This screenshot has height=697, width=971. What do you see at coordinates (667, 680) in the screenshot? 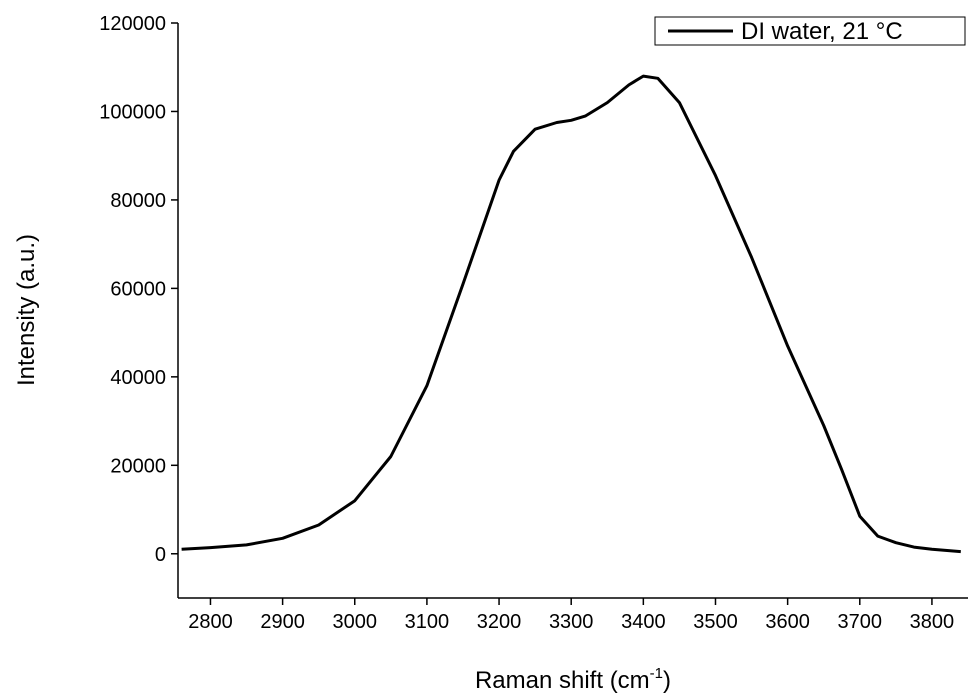
I see `x-axis-title-tail: )` at bounding box center [667, 680].